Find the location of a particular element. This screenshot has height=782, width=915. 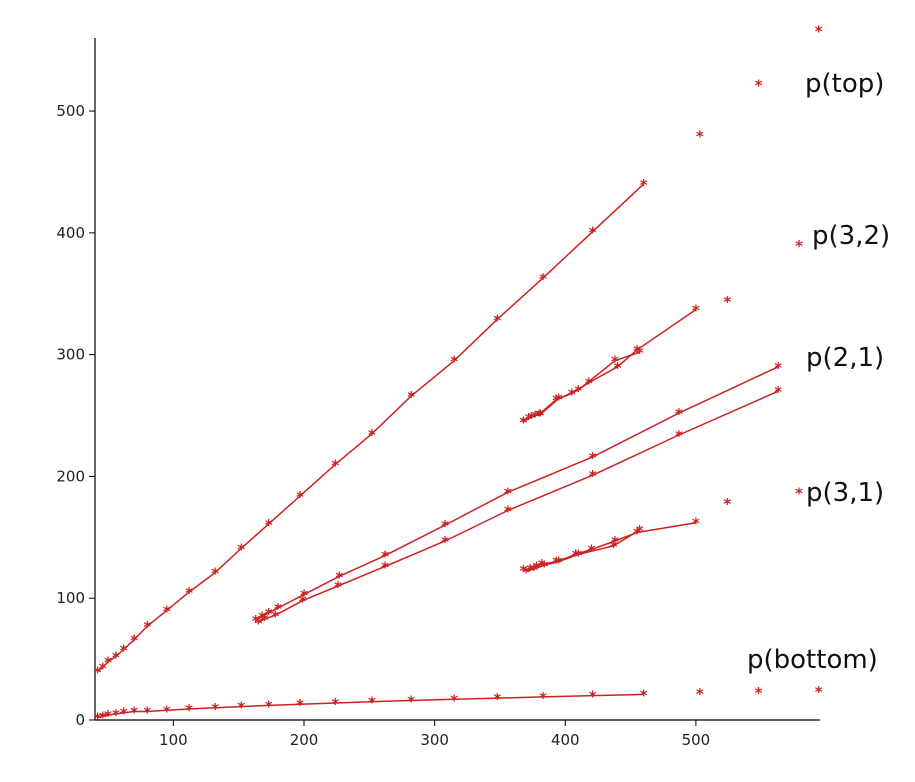

series-line-p-bottom is located at coordinates (370, 706).